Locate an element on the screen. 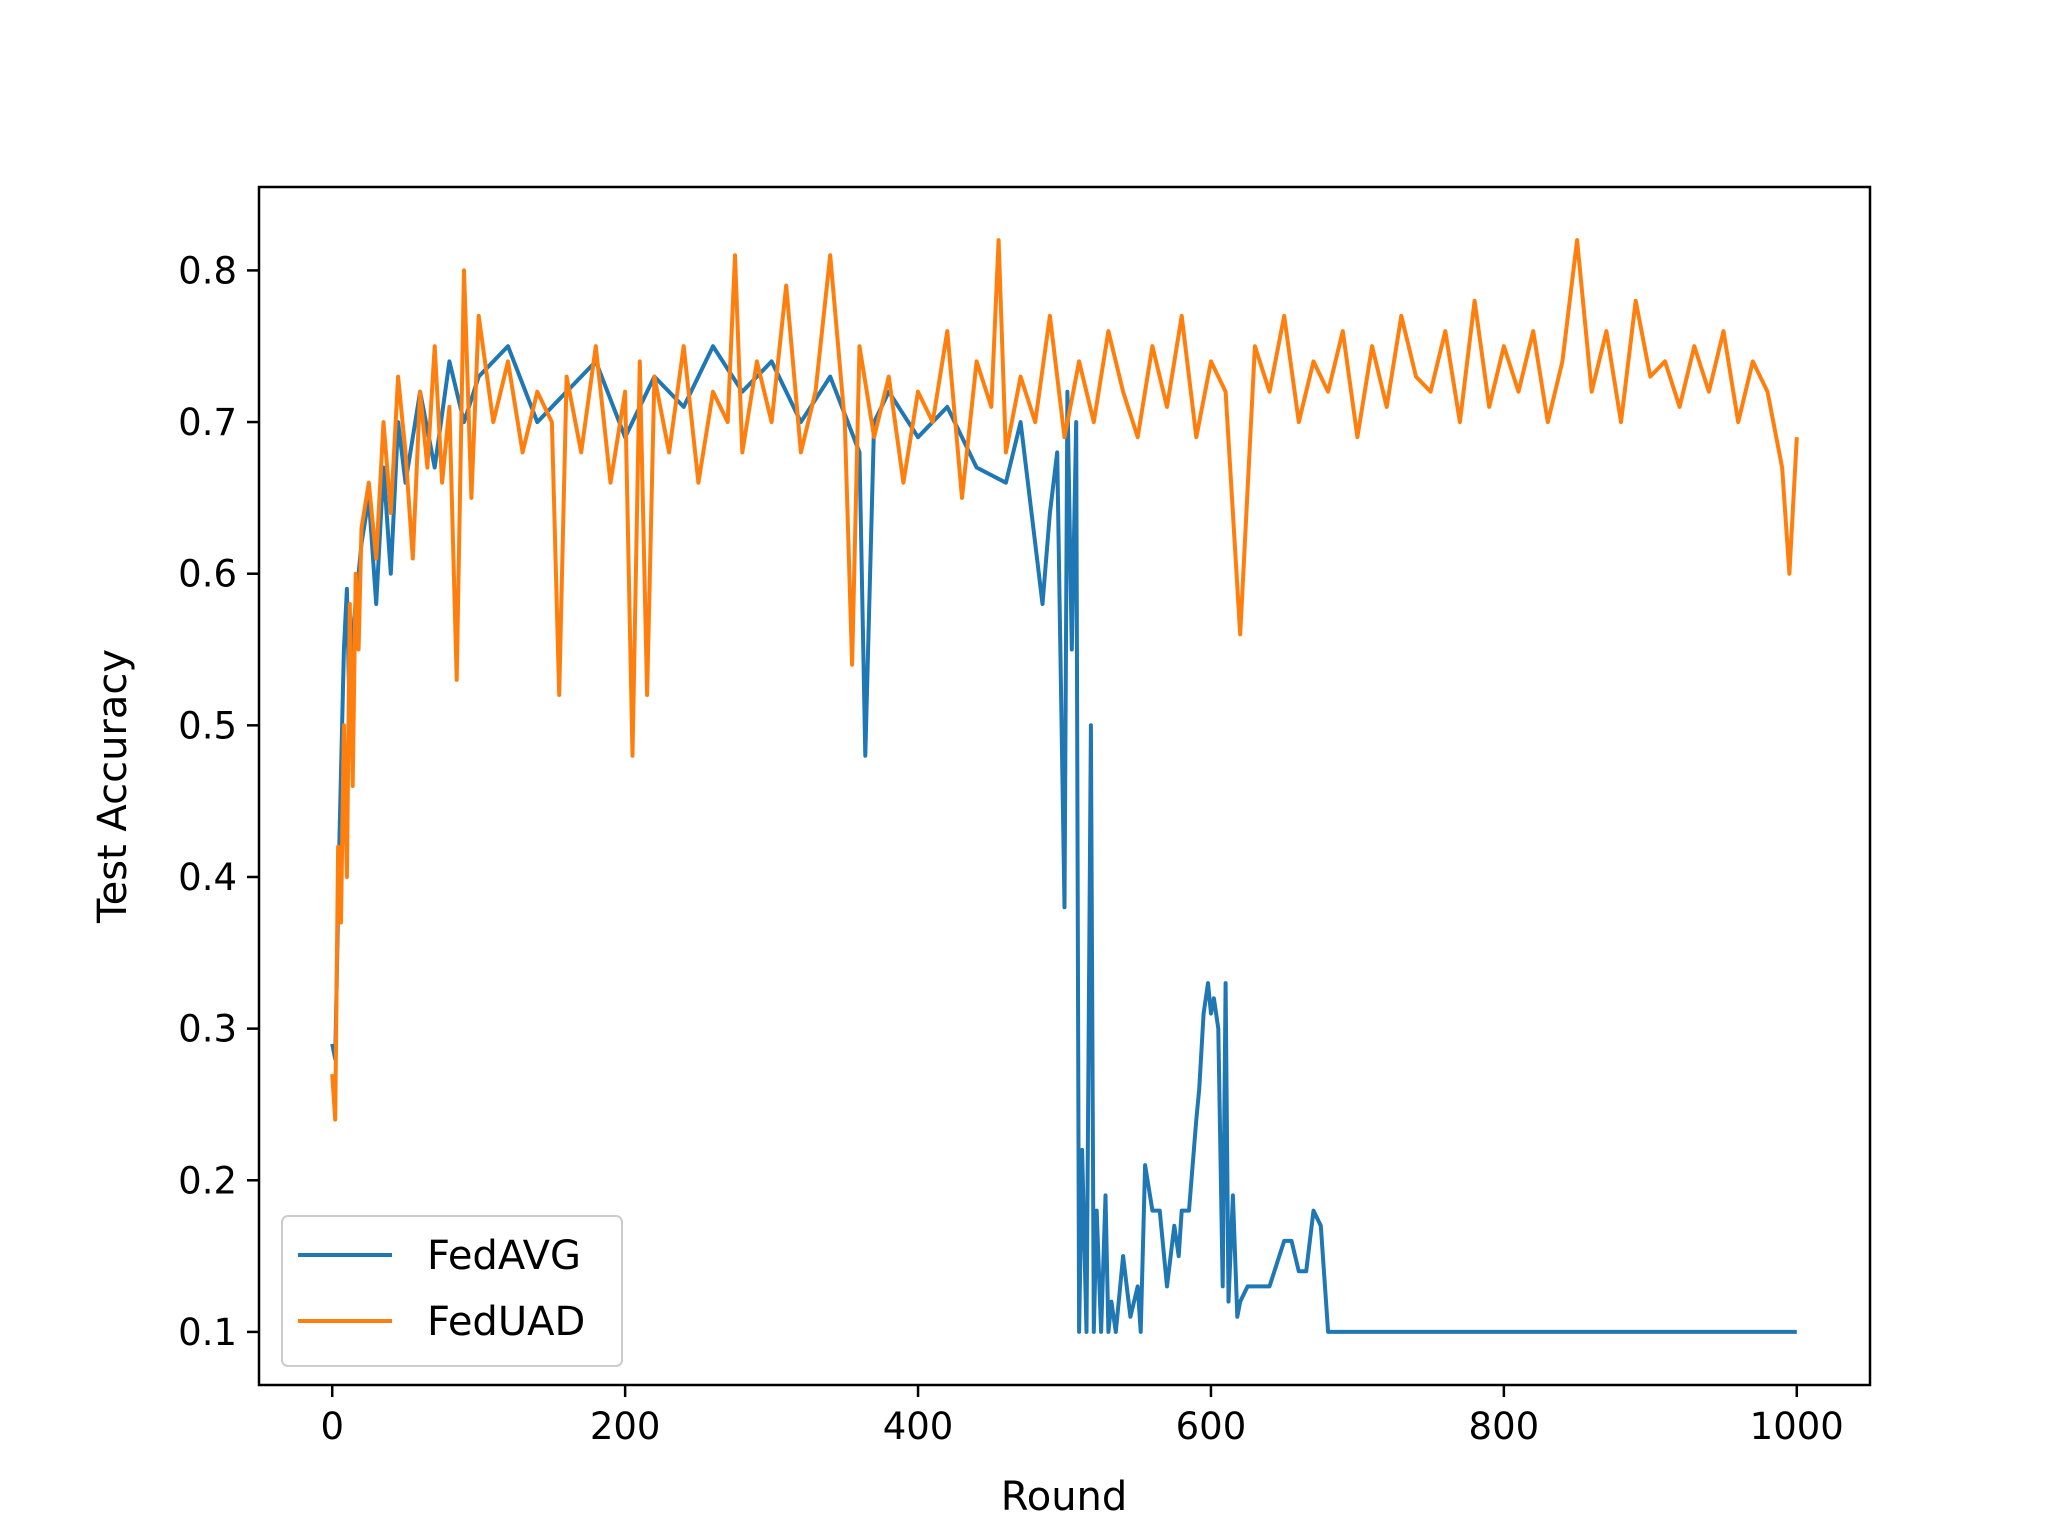 This screenshot has height=1536, width=2048. x-tick-label: 200 is located at coordinates (625, 1426).